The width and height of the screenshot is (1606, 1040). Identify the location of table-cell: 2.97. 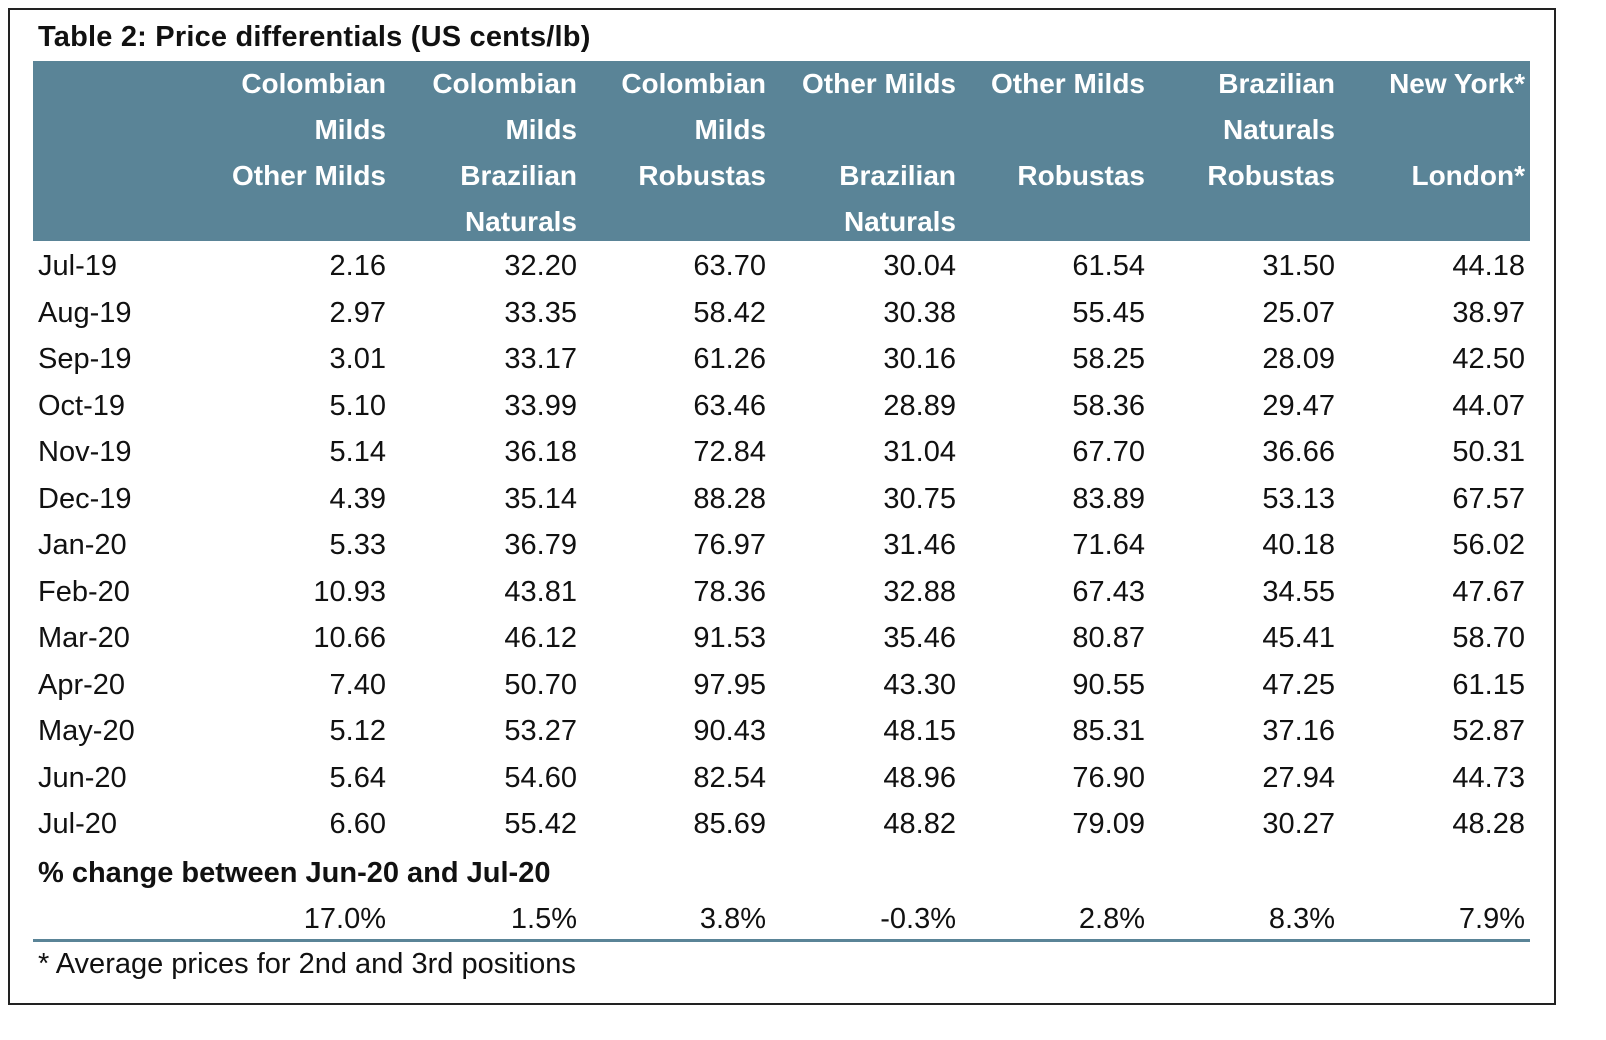
(357, 312).